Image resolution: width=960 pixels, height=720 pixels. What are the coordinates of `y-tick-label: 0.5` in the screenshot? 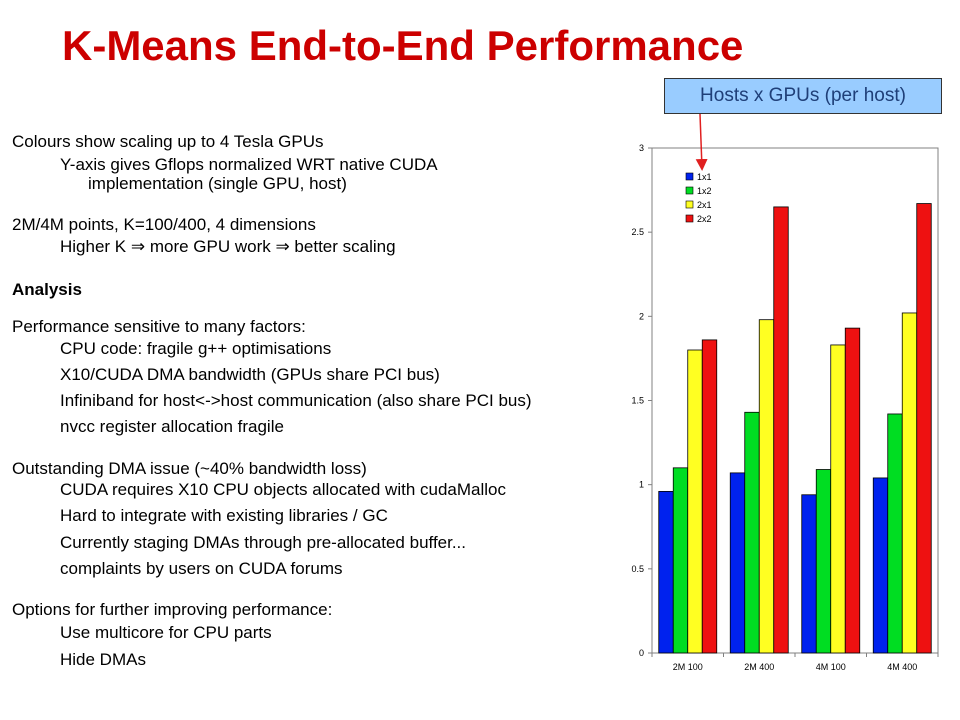 It's located at (637, 569).